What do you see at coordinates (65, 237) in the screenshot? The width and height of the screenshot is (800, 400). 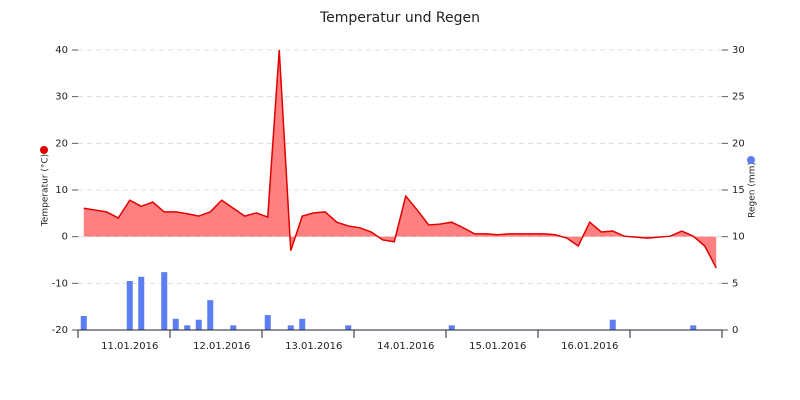 I see `y-tick-label: 0` at bounding box center [65, 237].